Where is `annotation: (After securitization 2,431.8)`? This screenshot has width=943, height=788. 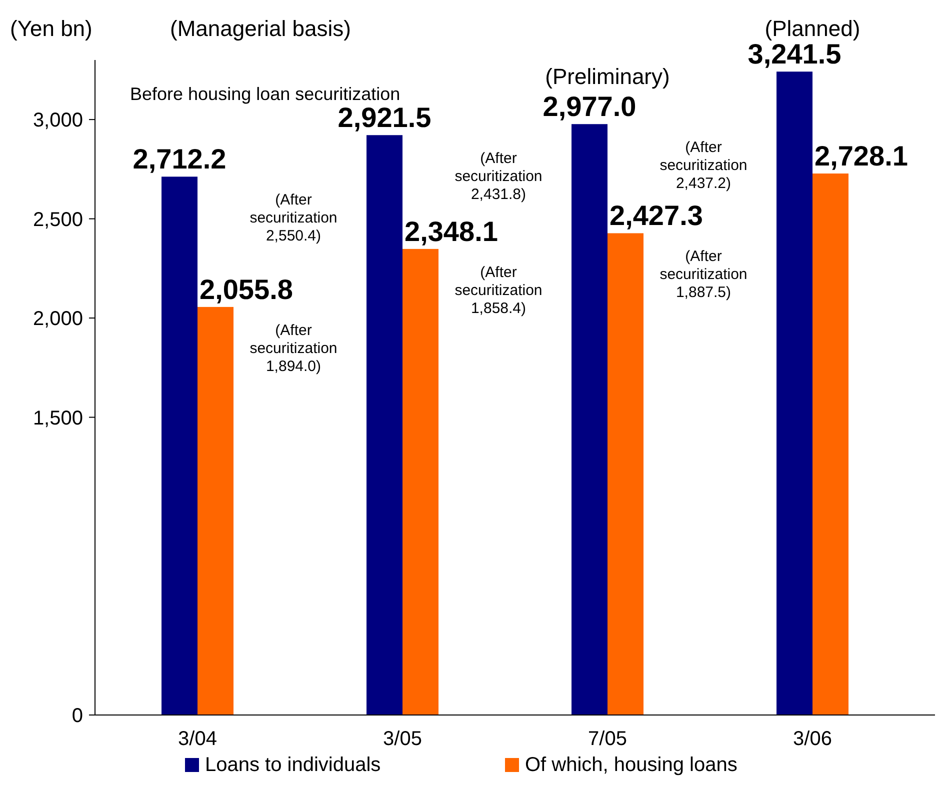 annotation: (After securitization 2,431.8) is located at coordinates (498, 177).